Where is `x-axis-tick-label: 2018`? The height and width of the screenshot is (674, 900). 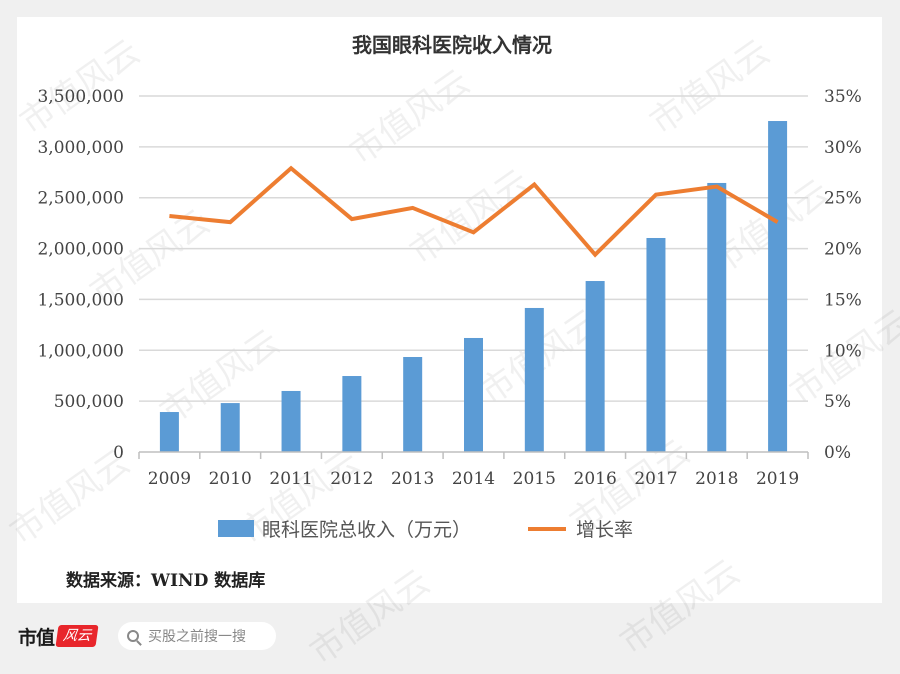 x-axis-tick-label: 2018 is located at coordinates (716, 479).